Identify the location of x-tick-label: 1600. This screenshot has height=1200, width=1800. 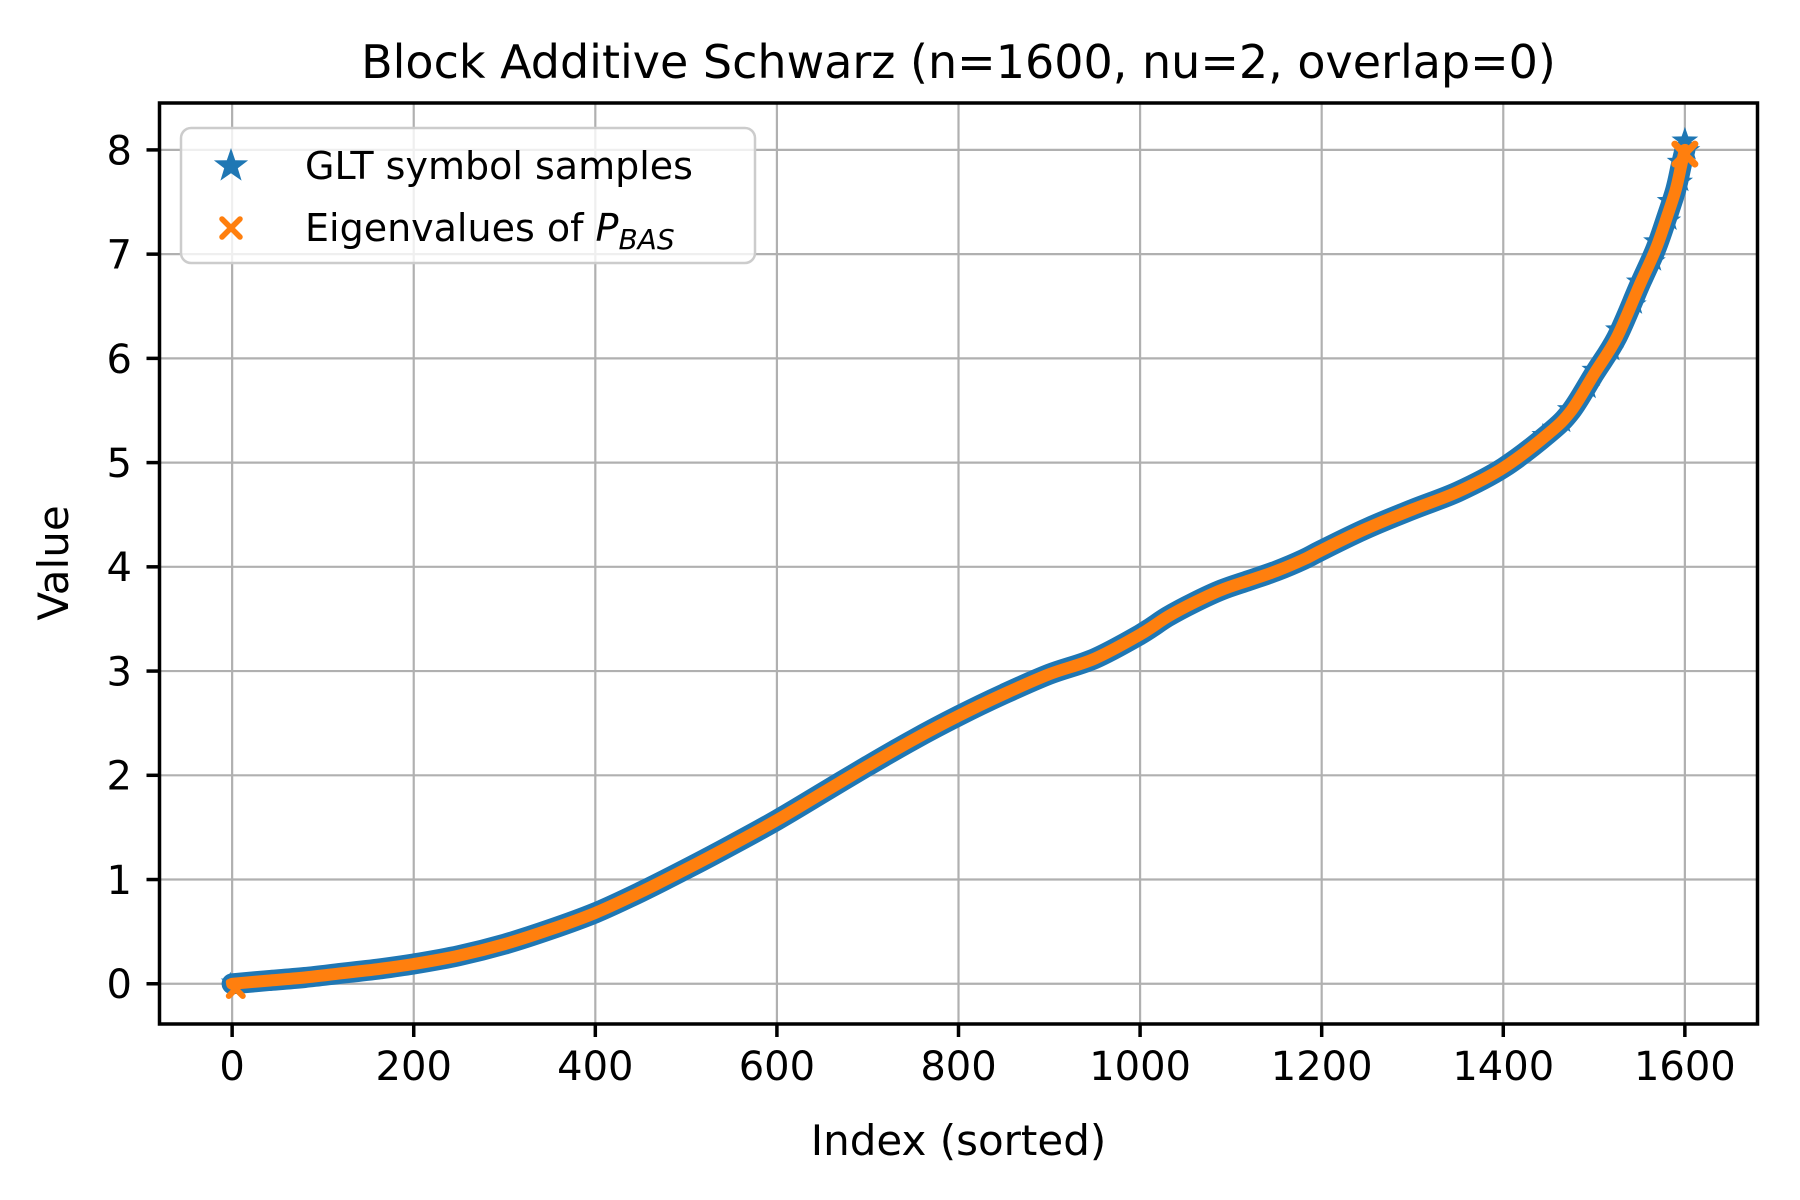
(1685, 1067).